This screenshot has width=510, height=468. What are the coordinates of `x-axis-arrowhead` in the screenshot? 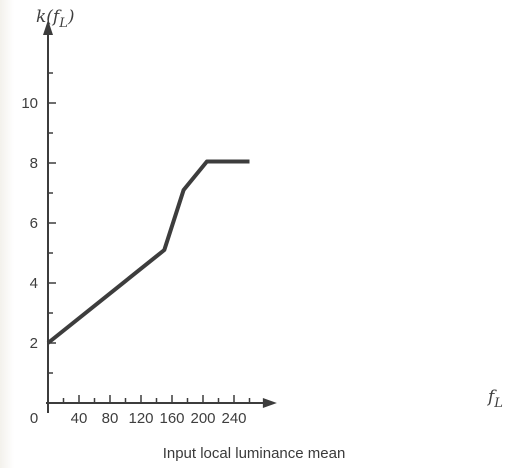 It's located at (269, 403).